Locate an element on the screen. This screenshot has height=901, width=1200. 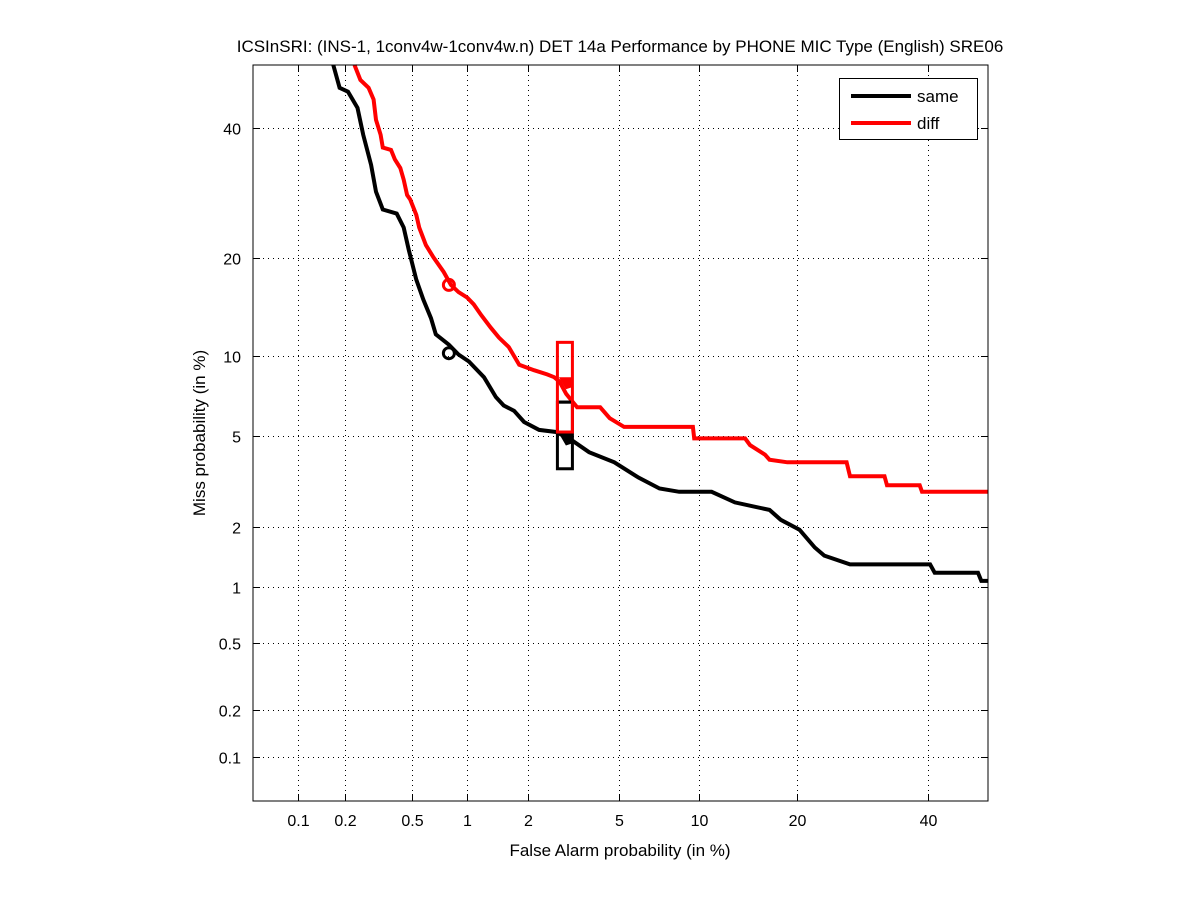
y-tick-label: 0.2 is located at coordinates (230, 712).